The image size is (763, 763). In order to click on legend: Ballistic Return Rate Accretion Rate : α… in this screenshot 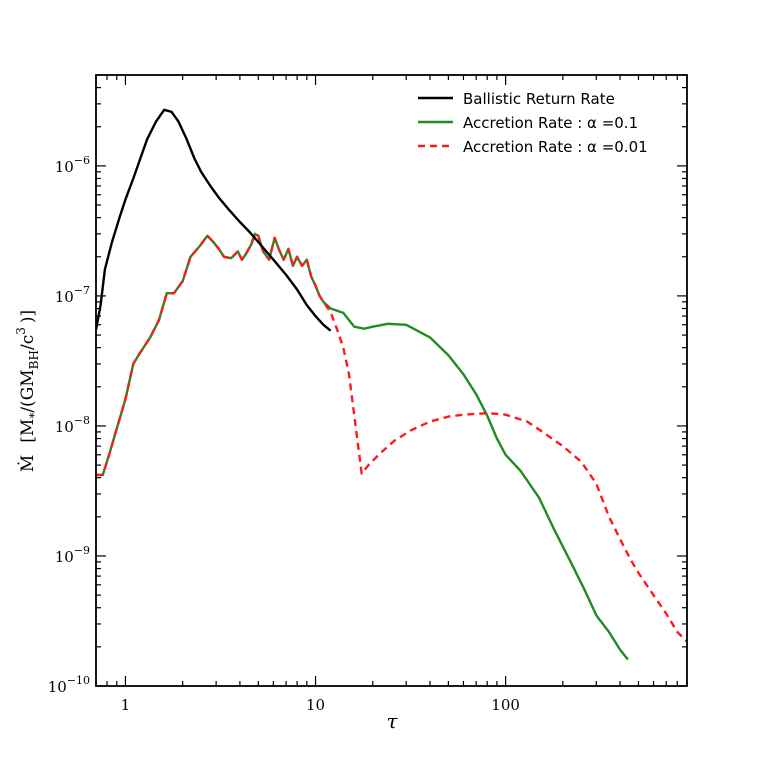, I will do `click(533, 123)`.